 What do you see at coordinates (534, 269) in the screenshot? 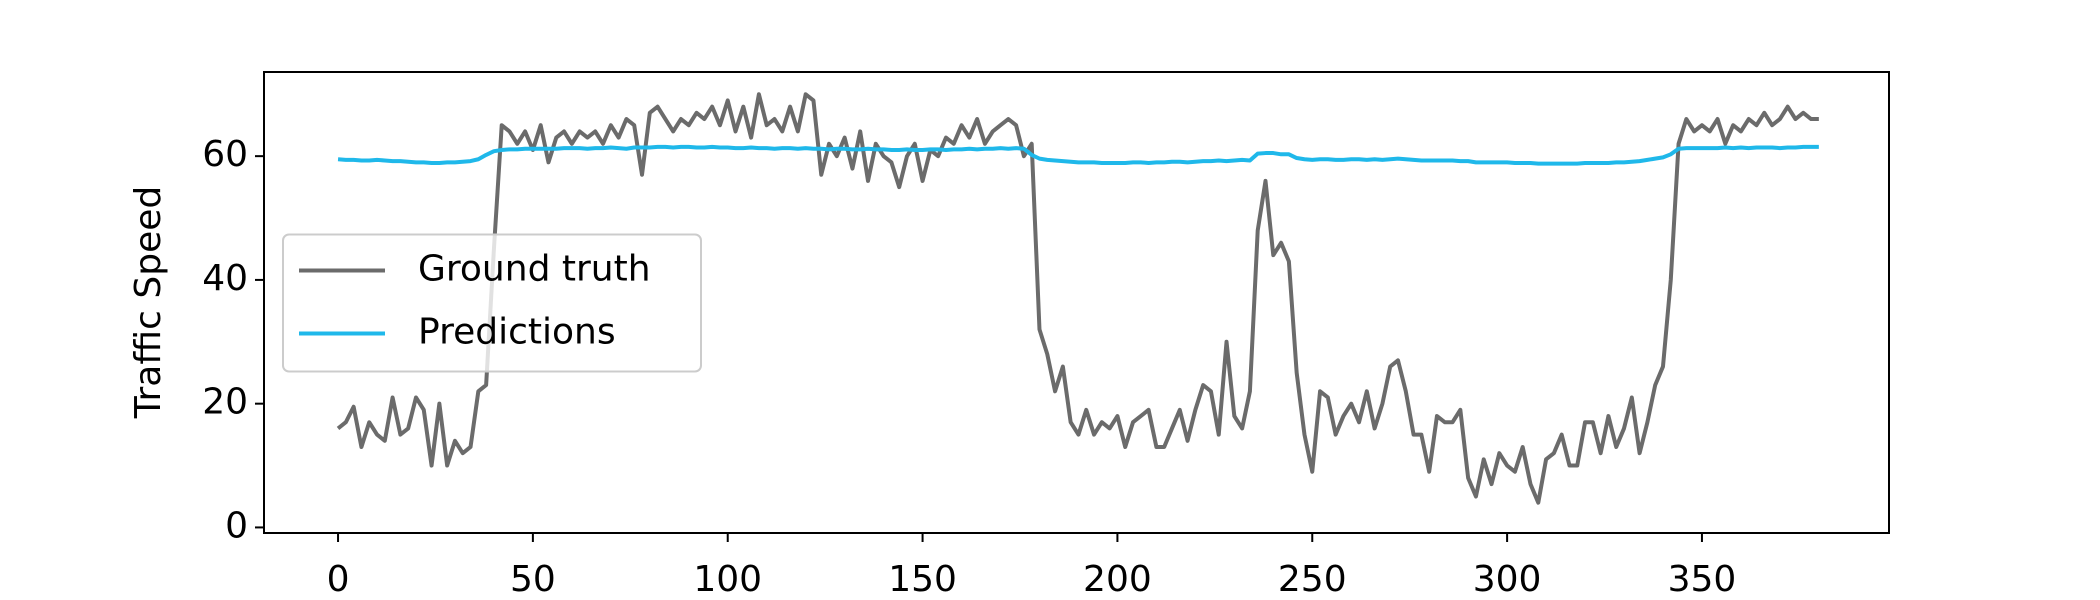
I see `legend-label: Ground truth` at bounding box center [534, 269].